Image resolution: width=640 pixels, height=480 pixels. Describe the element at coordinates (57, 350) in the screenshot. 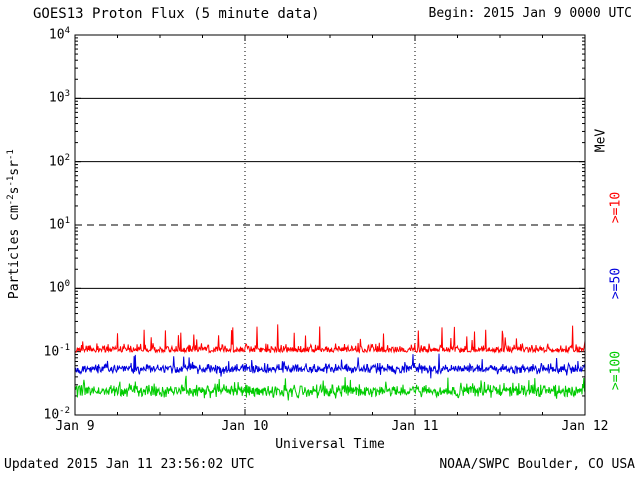

I see `y-tick-label-1e-1: 10⁻¹` at that location.